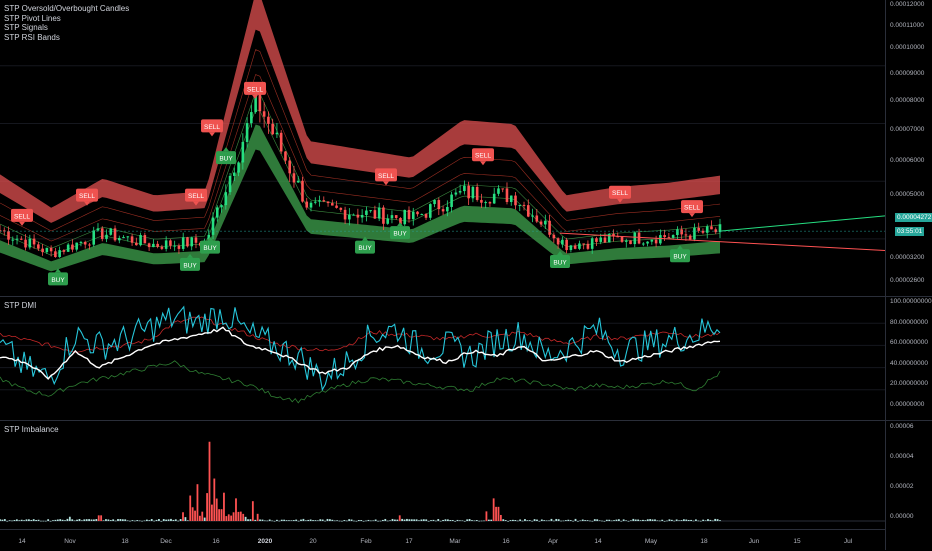  Describe the element at coordinates (31, 429) in the screenshot. I see `legend-item: STP Imbalance` at that location.